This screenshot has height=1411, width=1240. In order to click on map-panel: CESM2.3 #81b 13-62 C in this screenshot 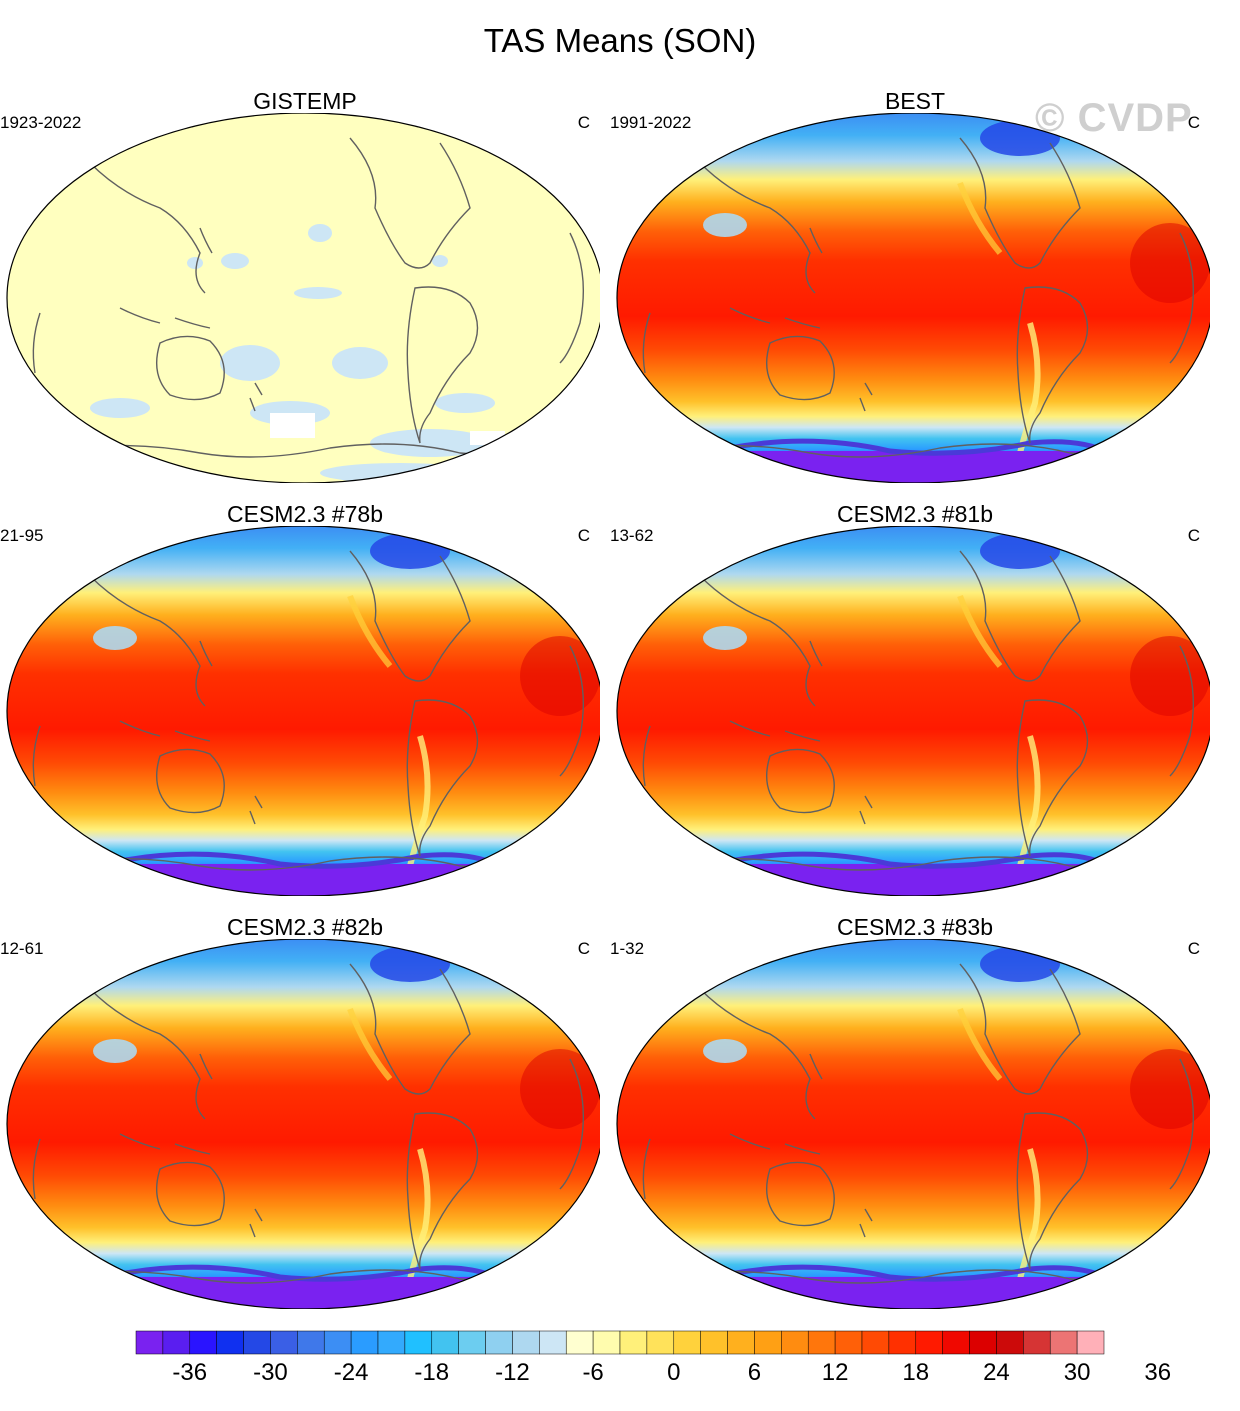, I will do `click(915, 701)`.